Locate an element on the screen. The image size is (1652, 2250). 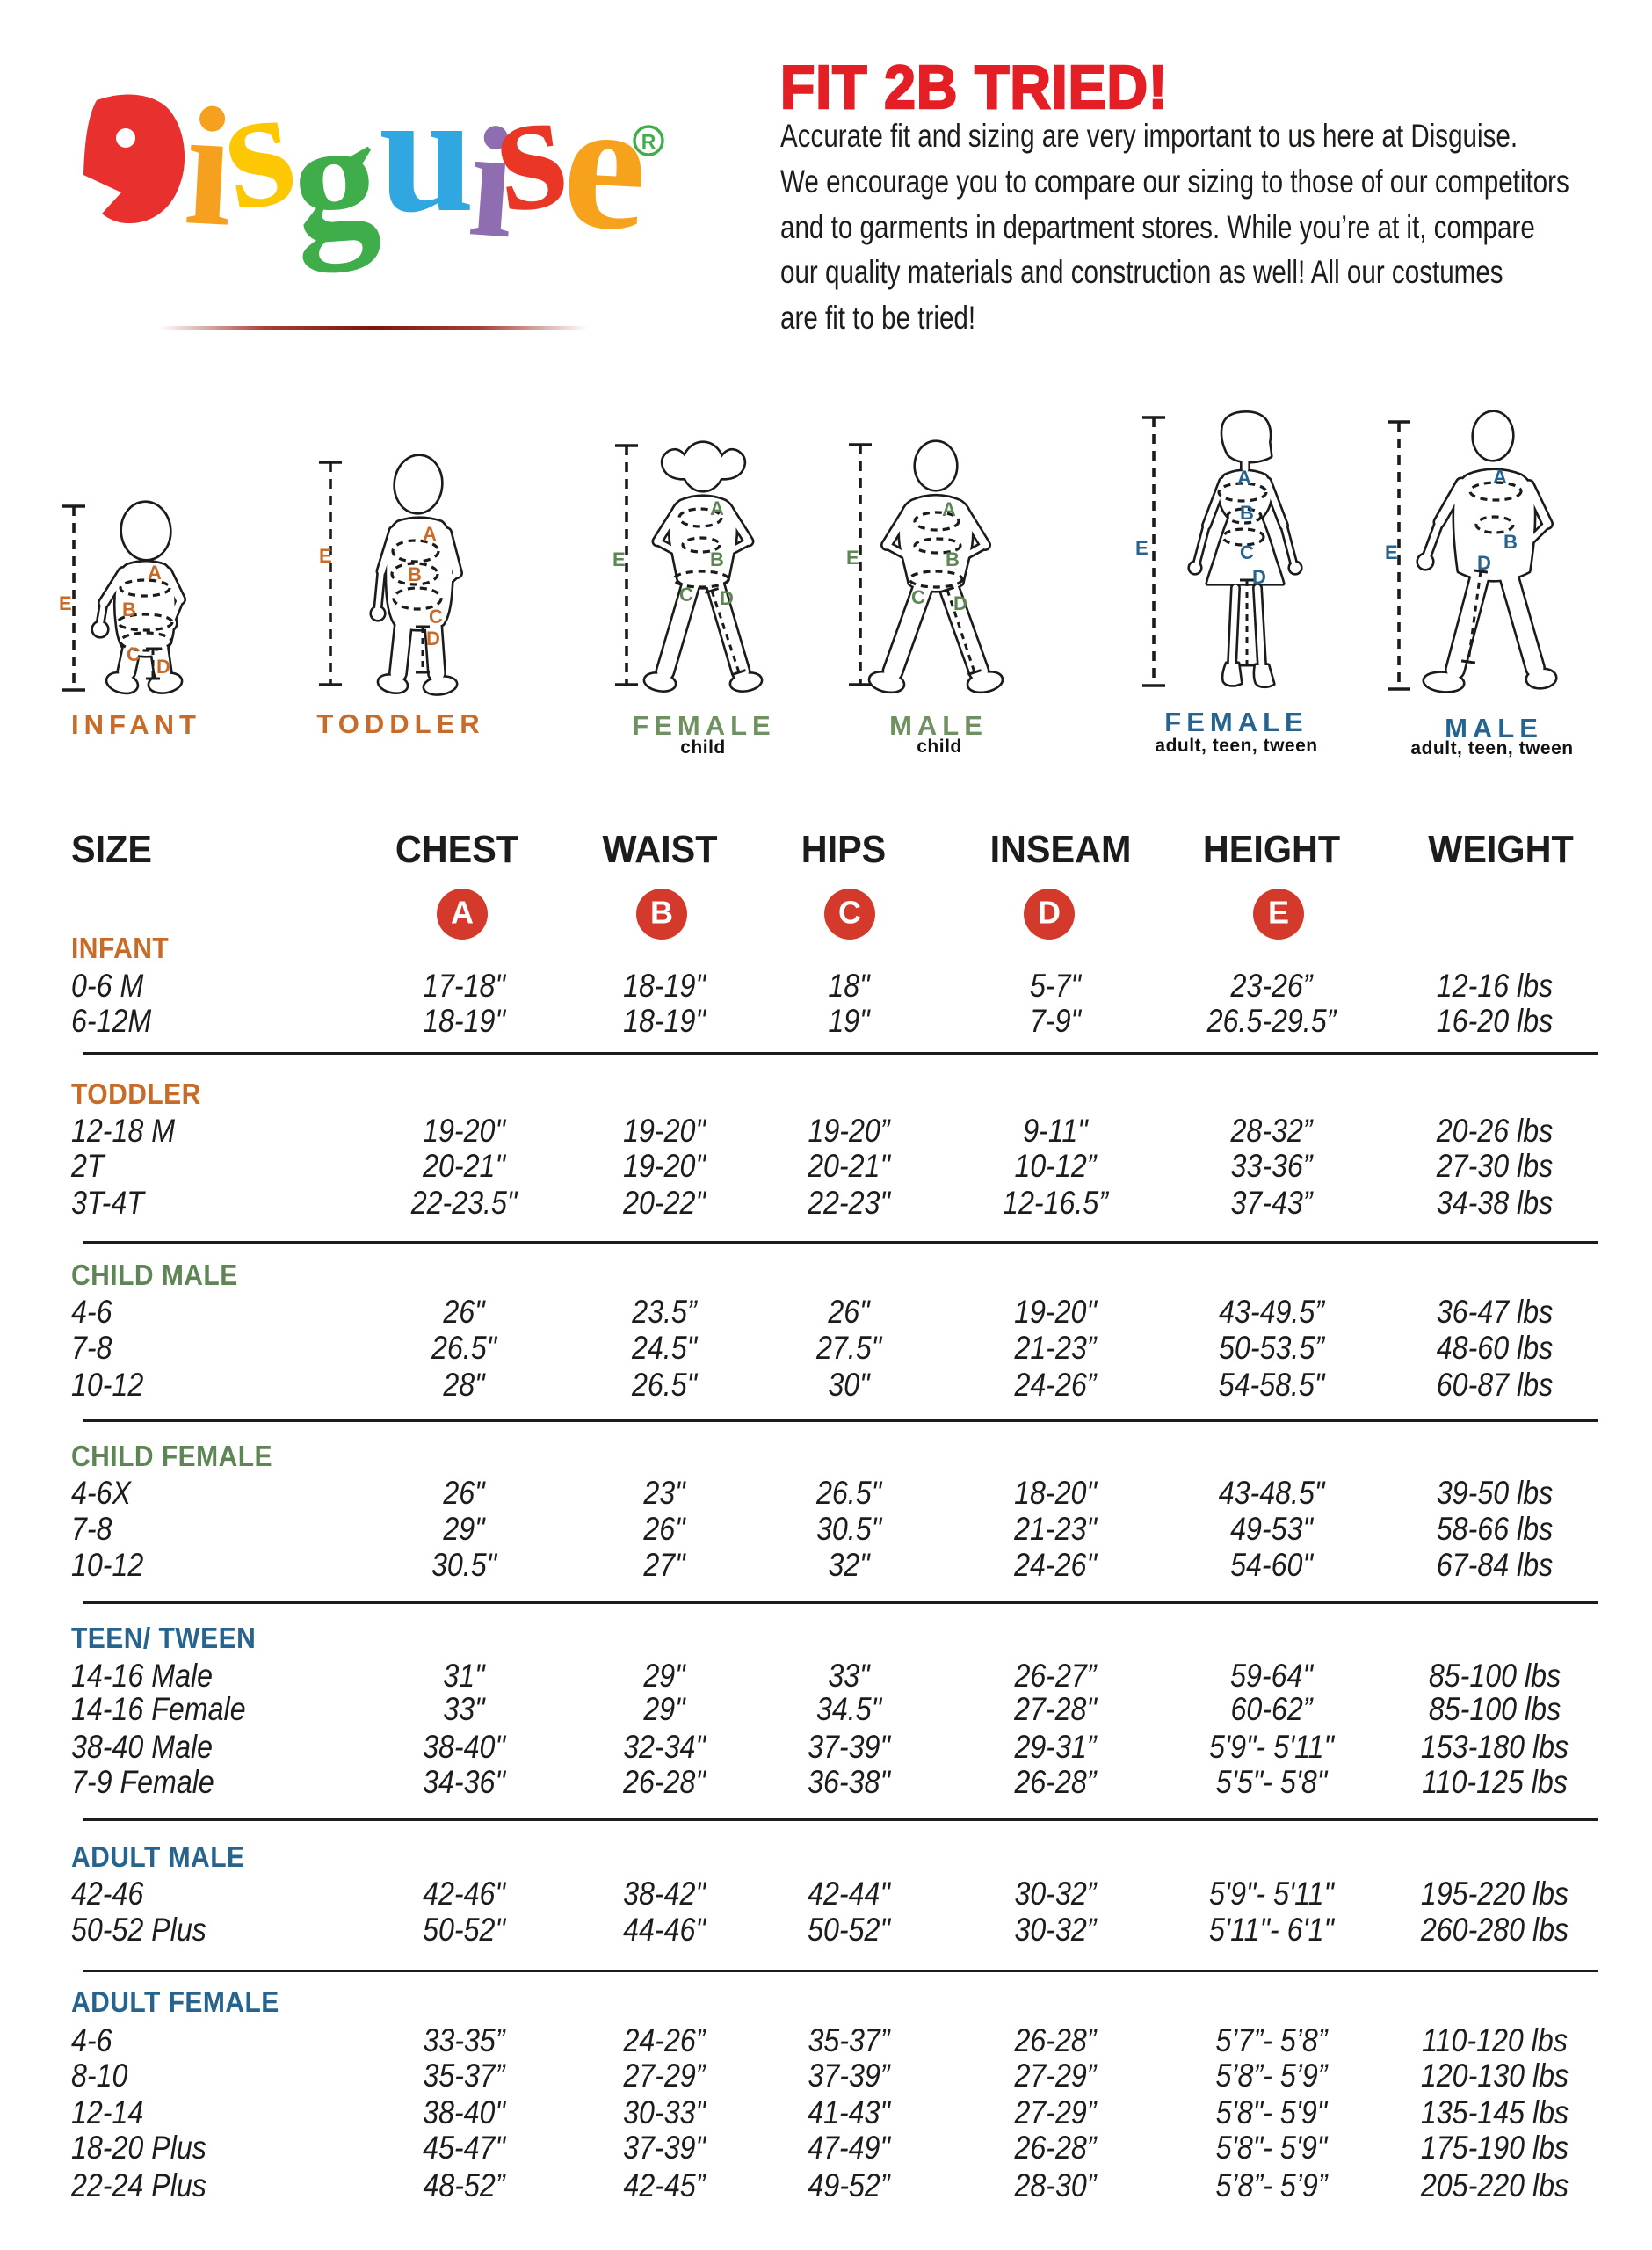
svg-text: u is located at coordinates (427, 152).